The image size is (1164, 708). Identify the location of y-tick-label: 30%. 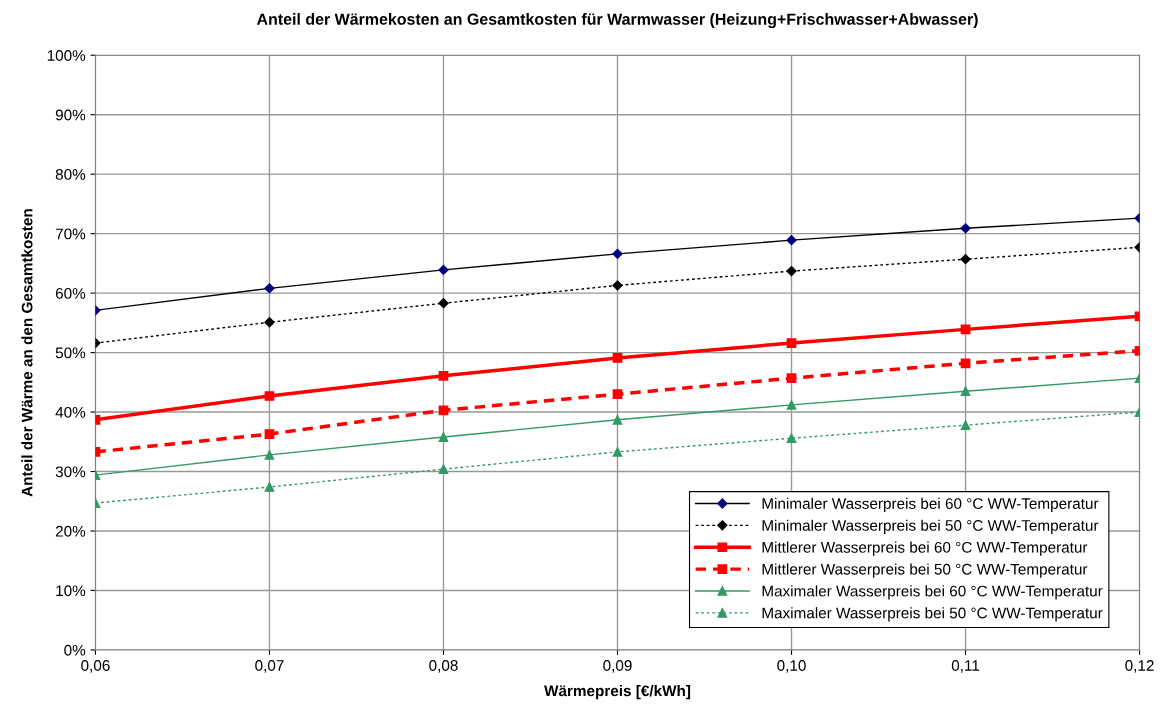
(70, 472).